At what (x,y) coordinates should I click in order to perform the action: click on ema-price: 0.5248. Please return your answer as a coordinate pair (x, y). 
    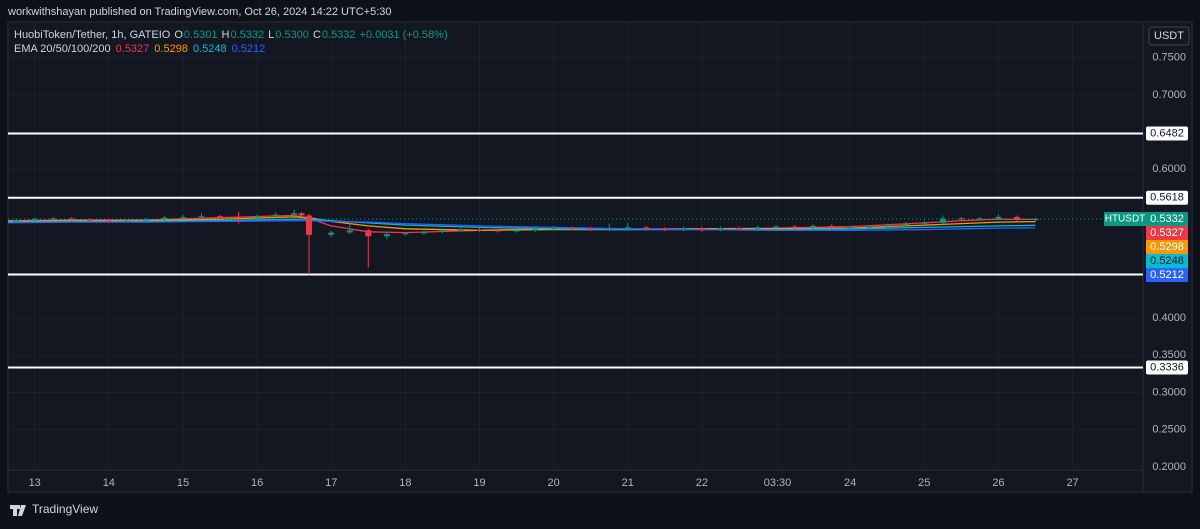
    Looking at the image, I should click on (1167, 261).